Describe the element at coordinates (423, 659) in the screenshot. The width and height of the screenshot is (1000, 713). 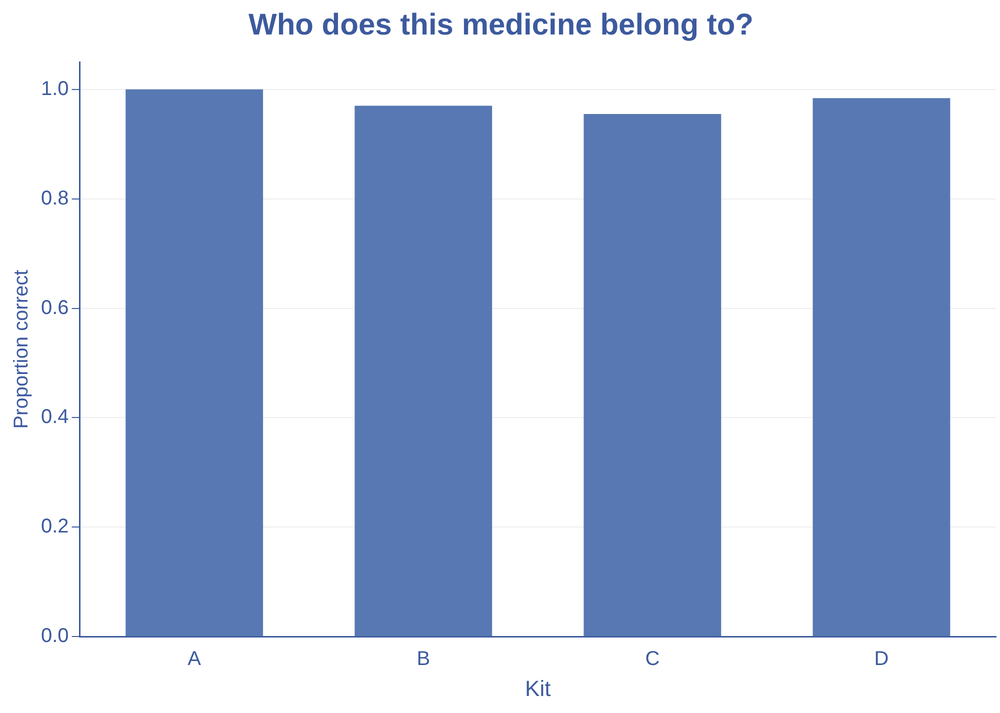
I see `x-tick-label: B` at that location.